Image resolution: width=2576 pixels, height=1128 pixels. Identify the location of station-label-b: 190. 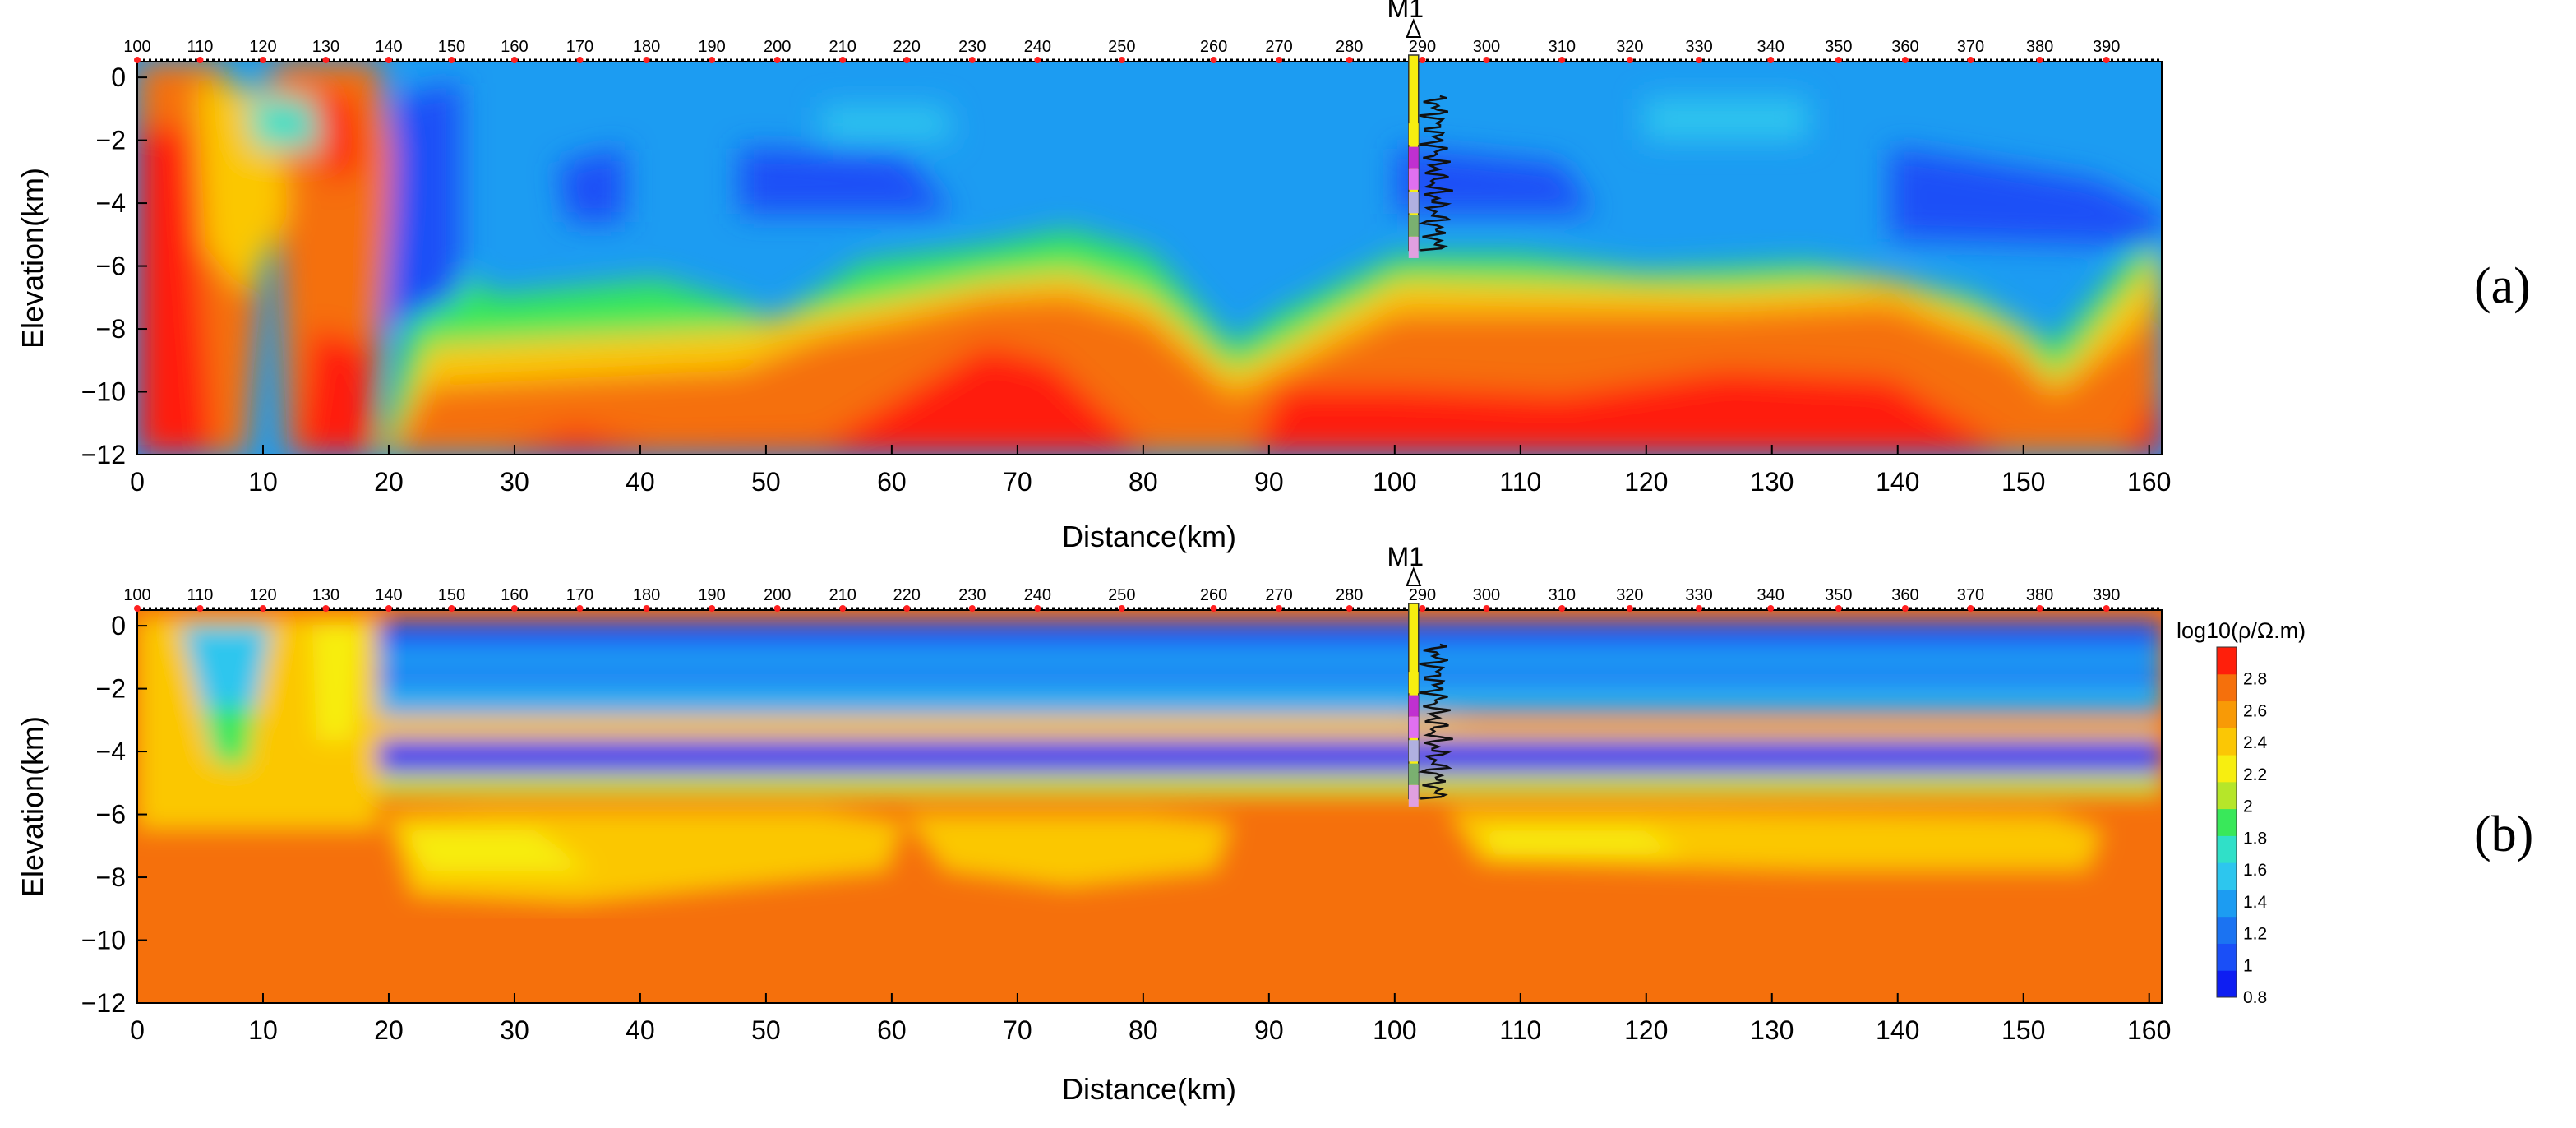
(712, 595).